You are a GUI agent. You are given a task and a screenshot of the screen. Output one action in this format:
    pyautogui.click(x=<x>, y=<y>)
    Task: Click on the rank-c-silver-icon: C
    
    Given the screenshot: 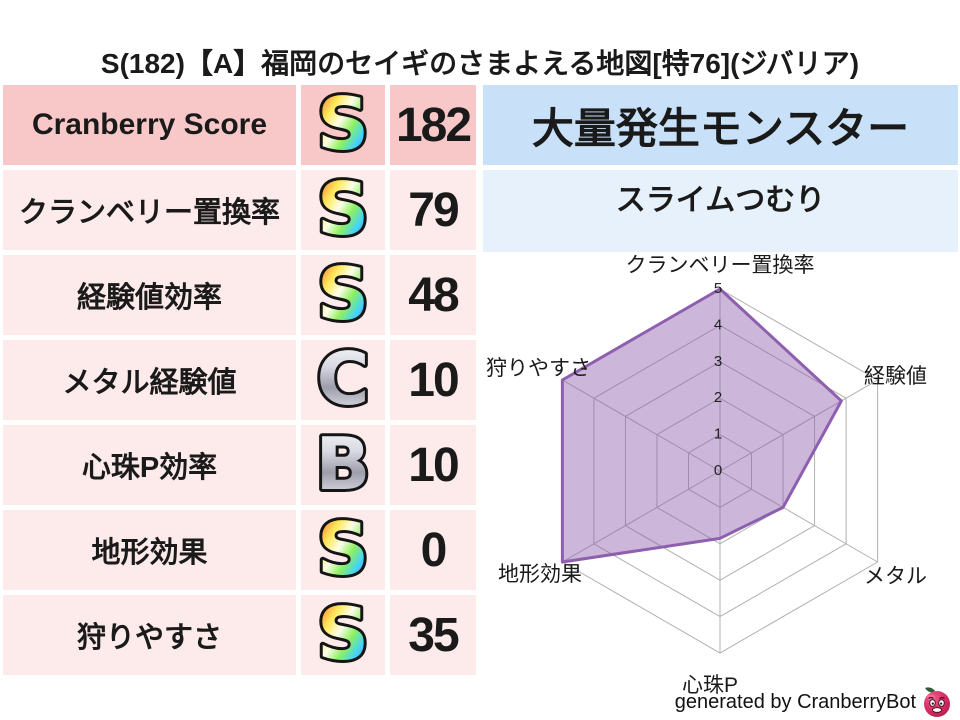 What is the action you would take?
    pyautogui.click(x=343, y=379)
    